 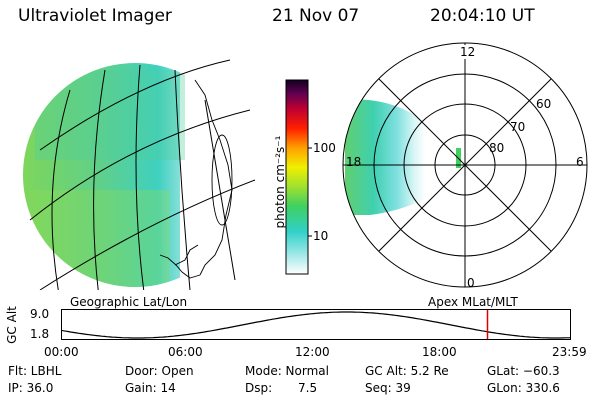 I want to click on gc-alt-status: GC Alt: 5.2 Re, so click(x=407, y=371).